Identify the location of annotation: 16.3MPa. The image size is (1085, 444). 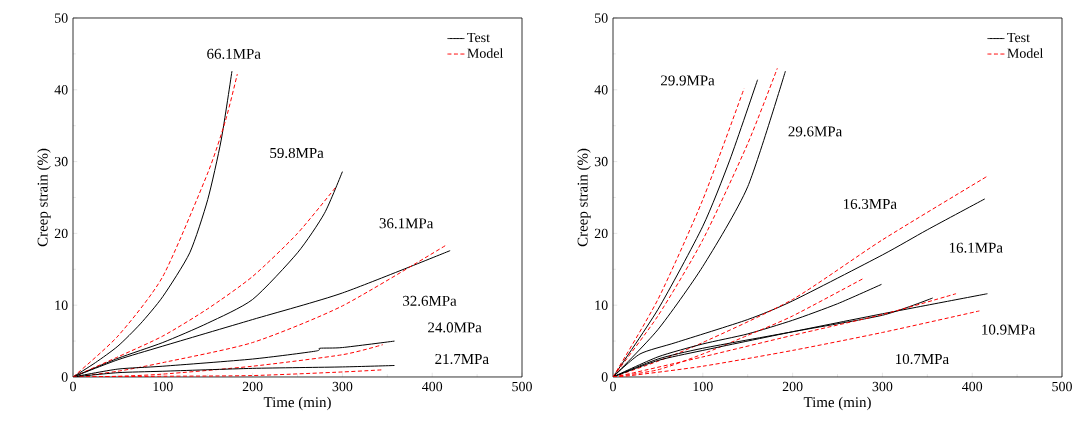
(870, 204).